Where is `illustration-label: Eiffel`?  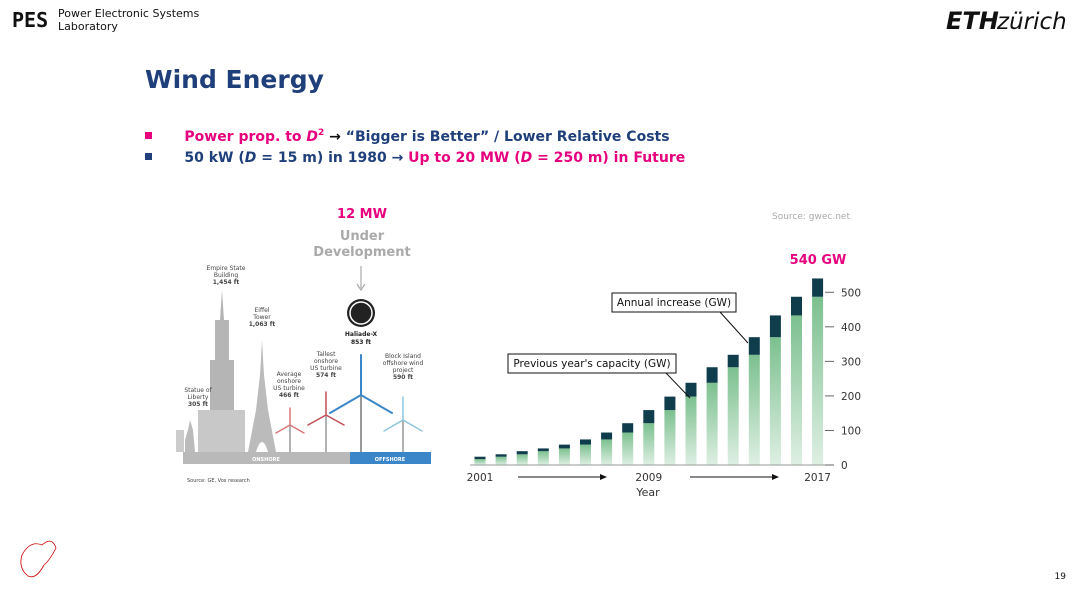 illustration-label: Eiffel is located at coordinates (262, 310).